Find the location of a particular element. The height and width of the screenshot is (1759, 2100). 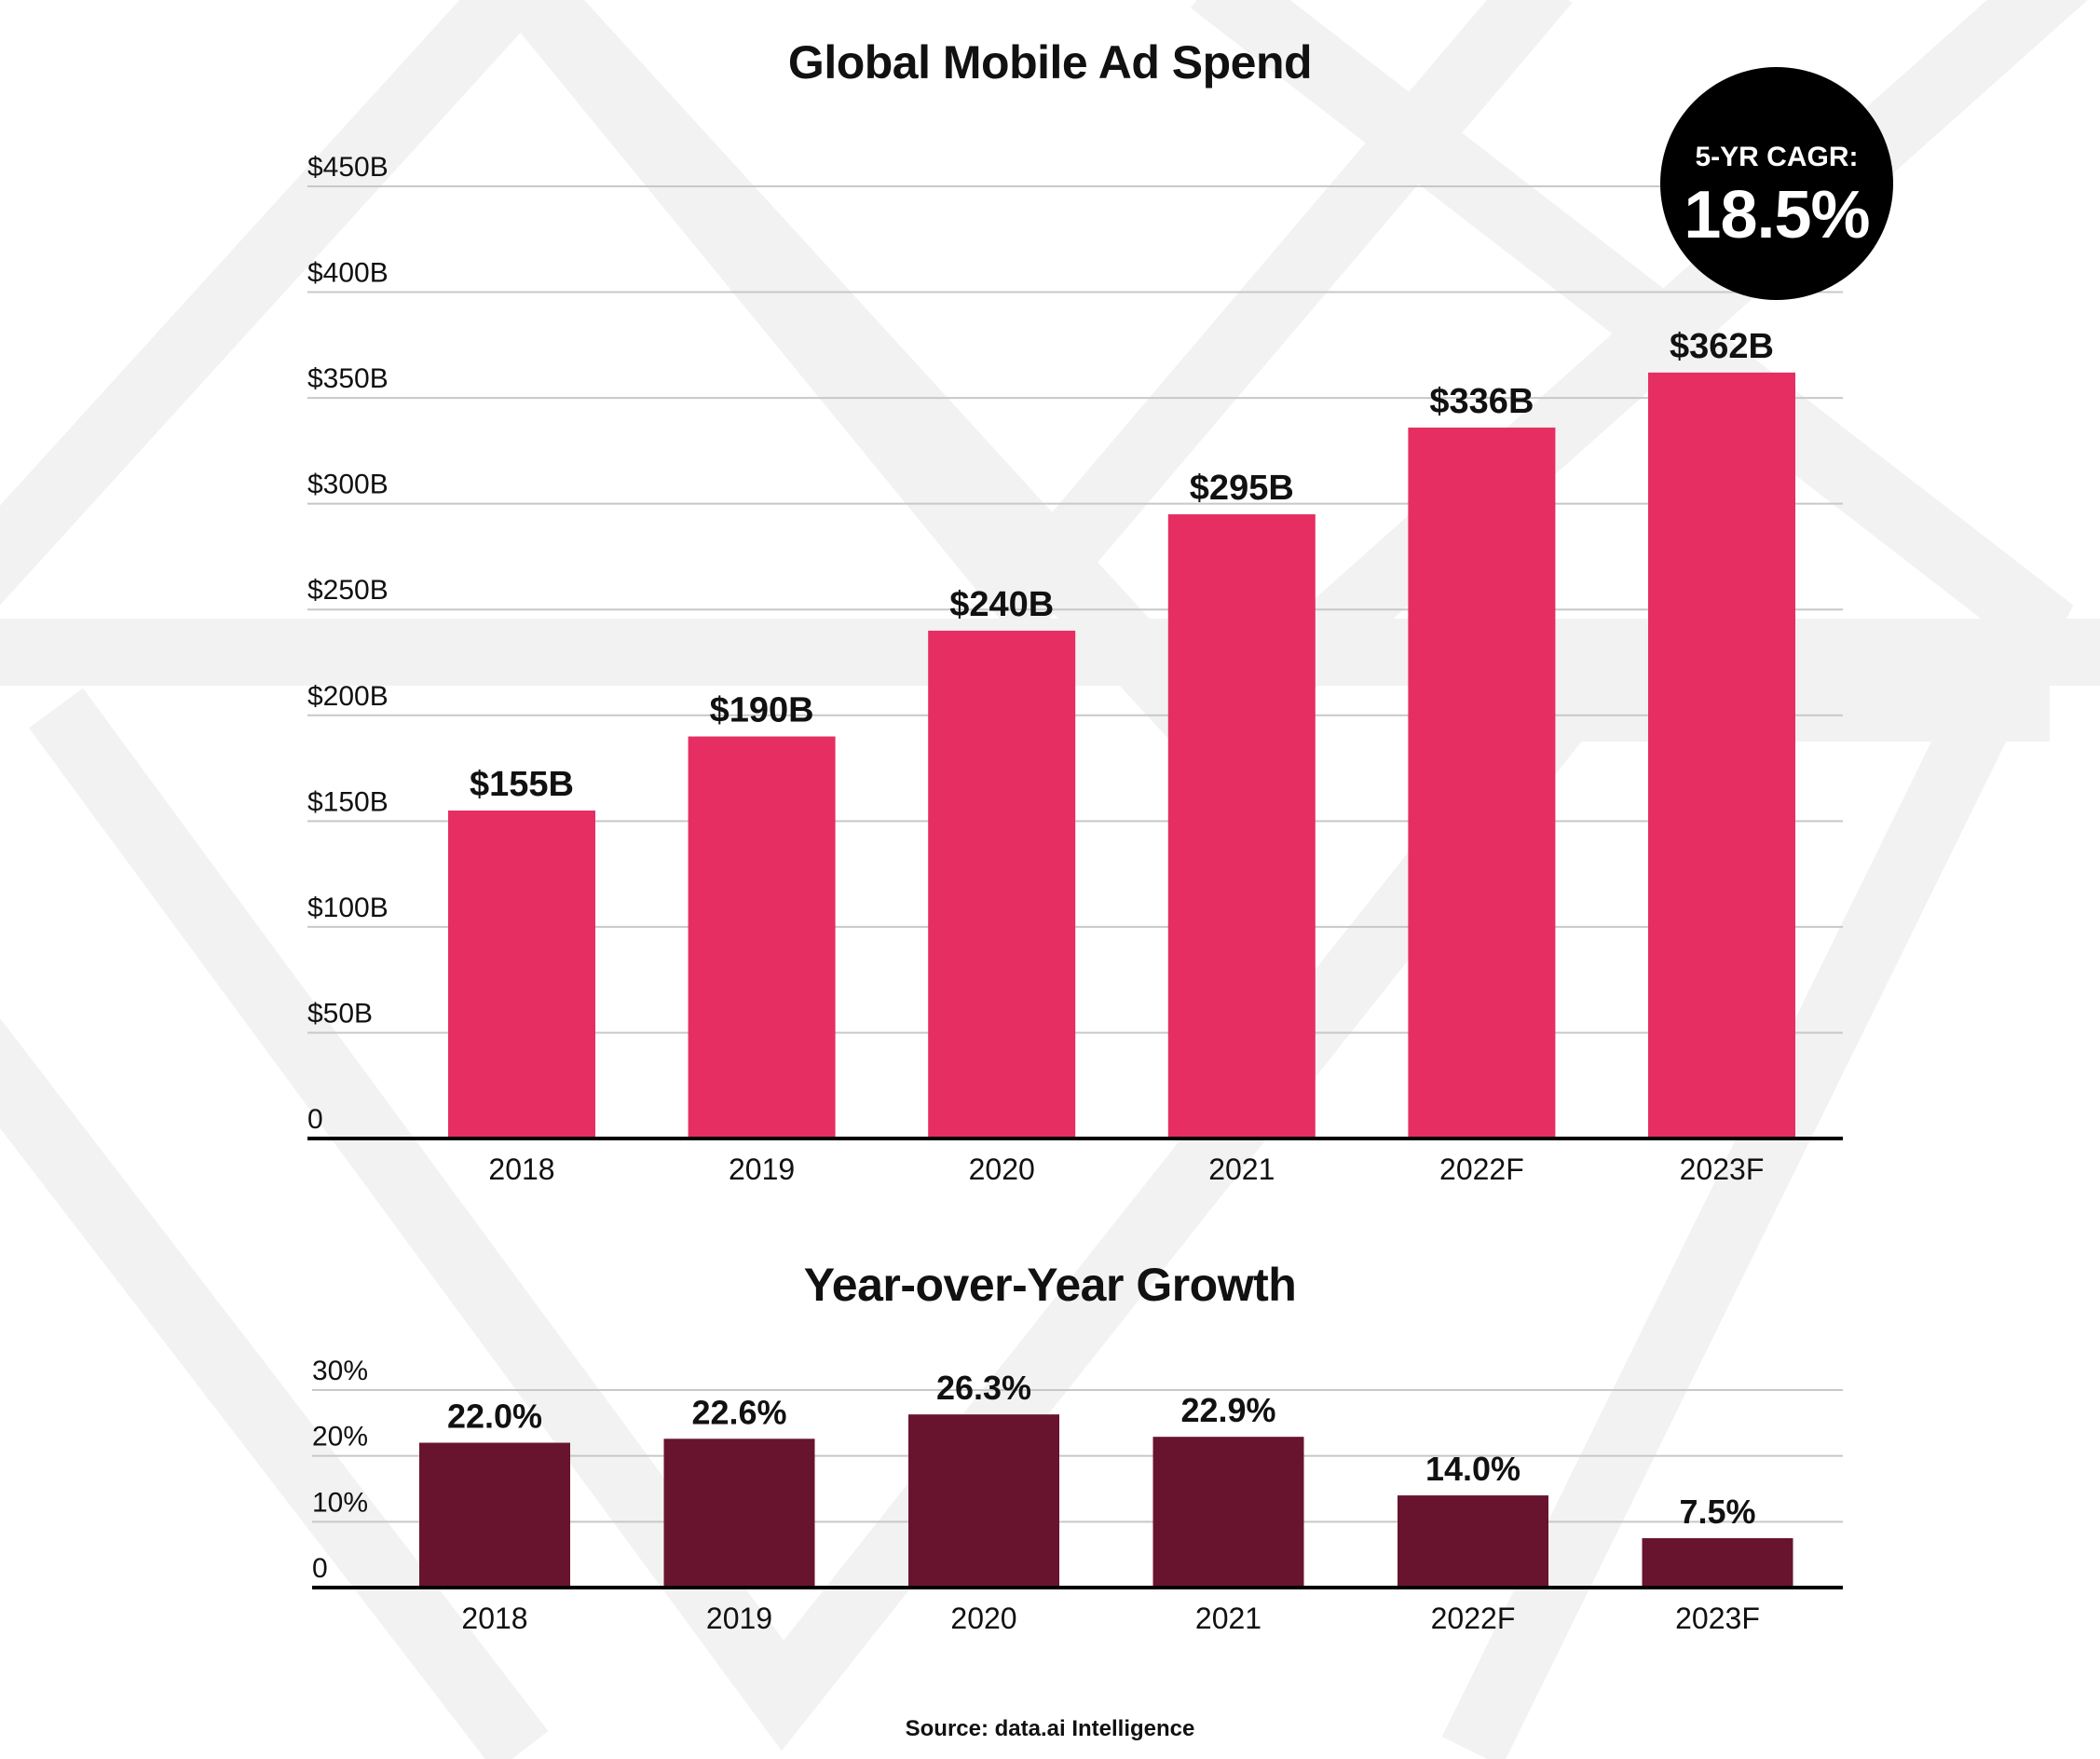

data-label: 26.3% is located at coordinates (983, 1388).